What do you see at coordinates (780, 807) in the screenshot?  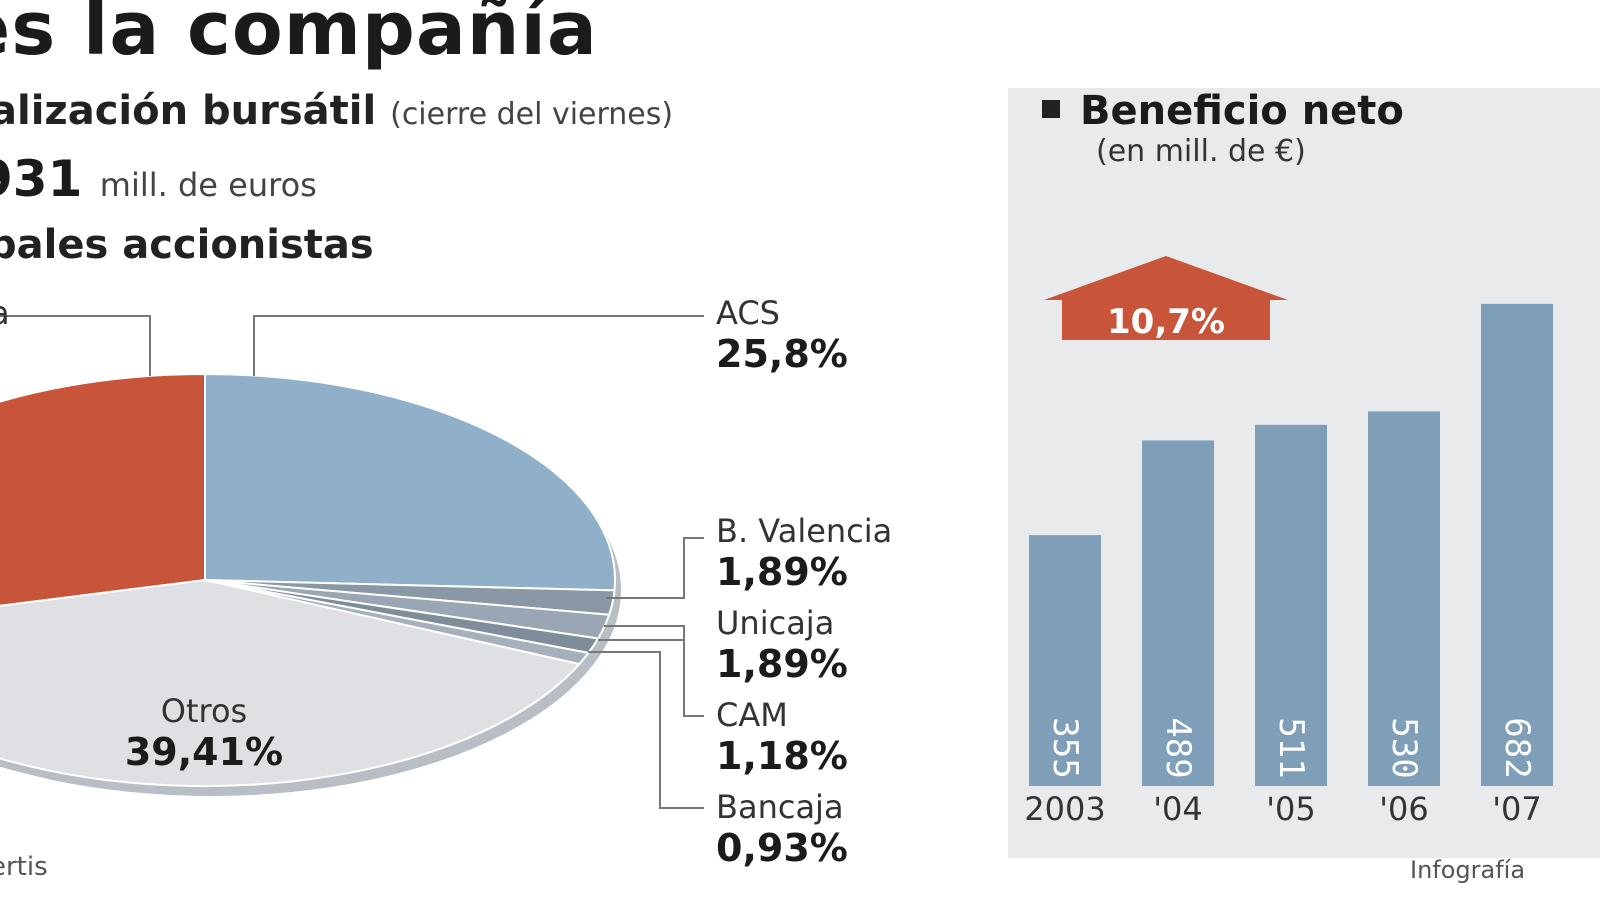 I see `pie-label-bancaja-name: Bancaja` at bounding box center [780, 807].